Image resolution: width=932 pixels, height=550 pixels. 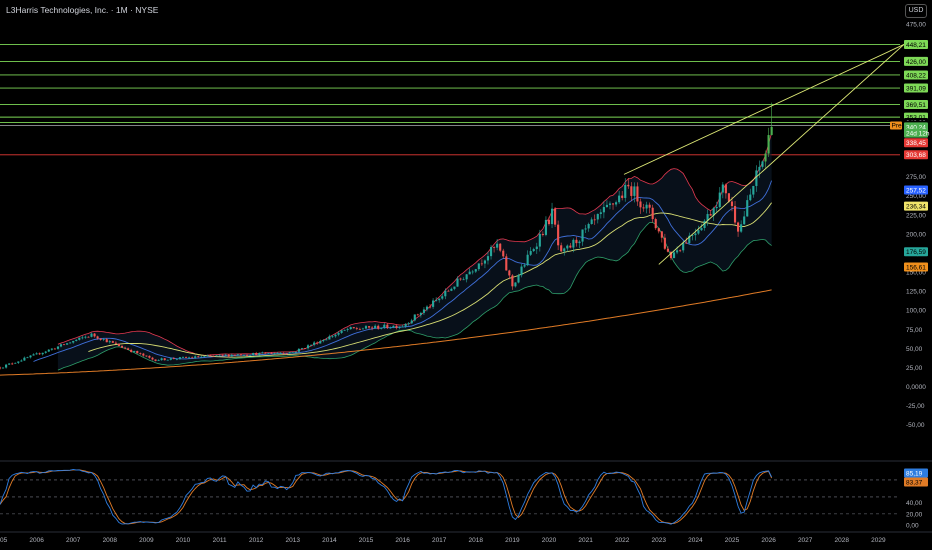 I want to click on price-tag-label: 303,68, so click(x=916, y=155).